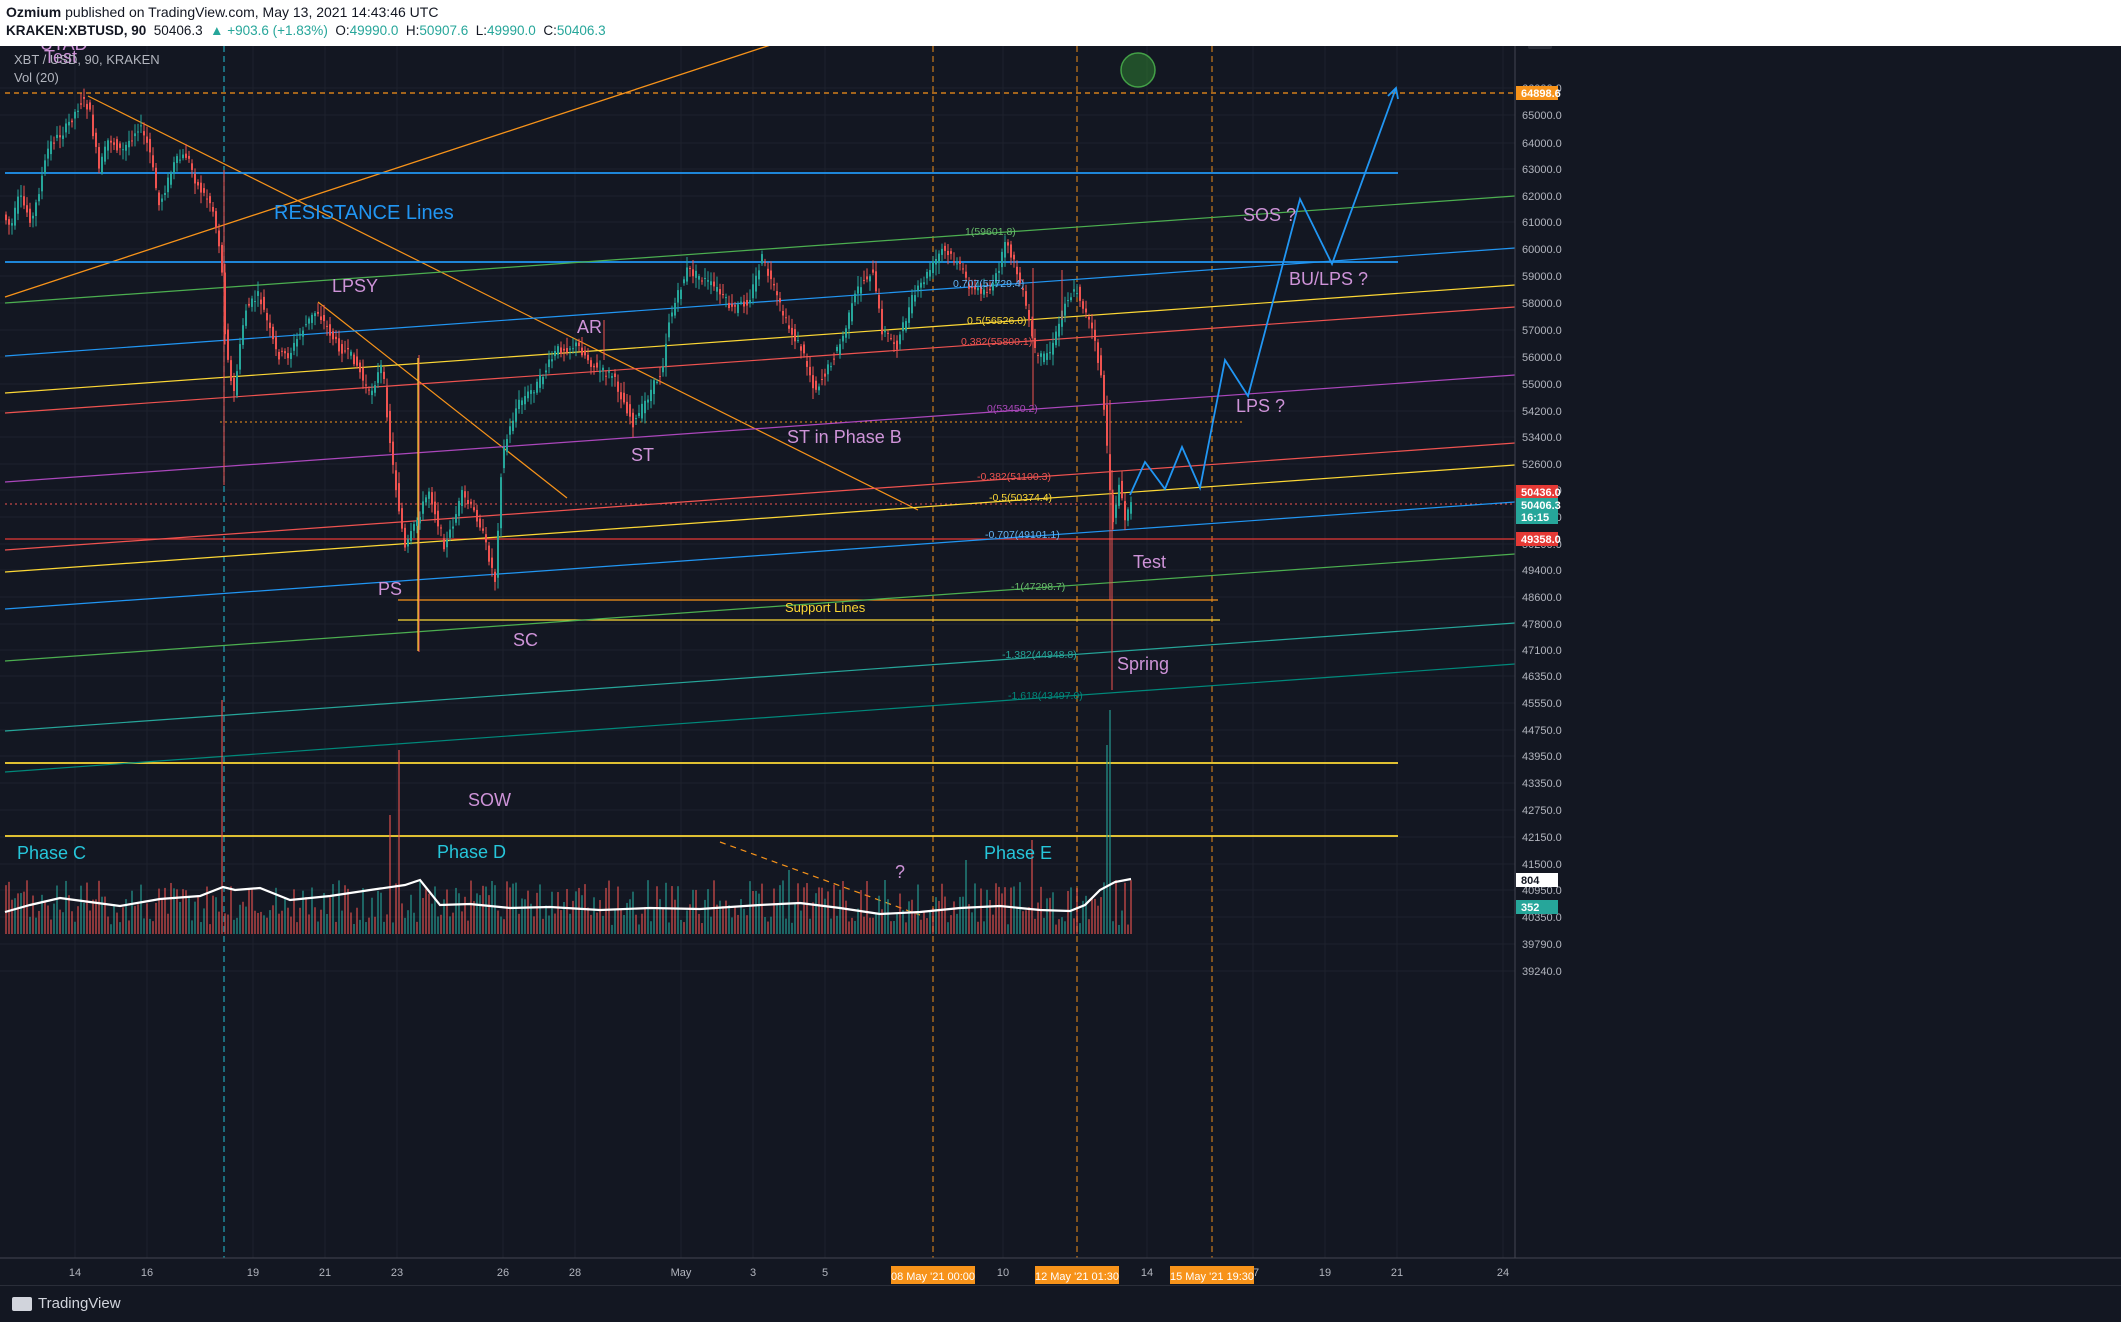 This screenshot has height=1322, width=2121. I want to click on symbol-label: KRAKEN:XBTUSD, 90, so click(76, 30).